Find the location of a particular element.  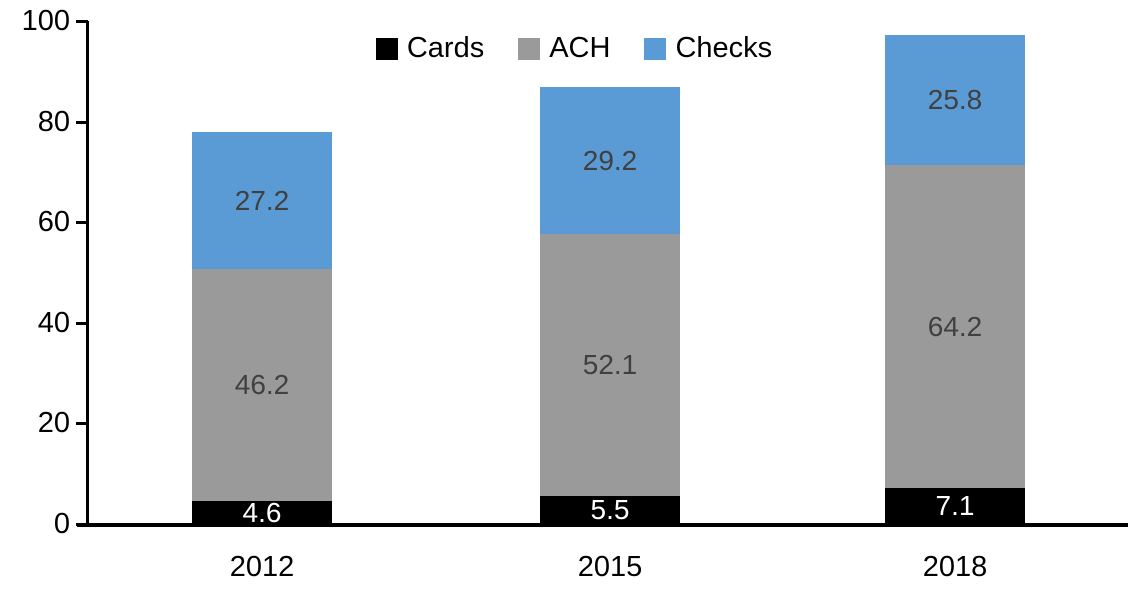

chart-legend: Cards ACH Checks is located at coordinates (574, 48).